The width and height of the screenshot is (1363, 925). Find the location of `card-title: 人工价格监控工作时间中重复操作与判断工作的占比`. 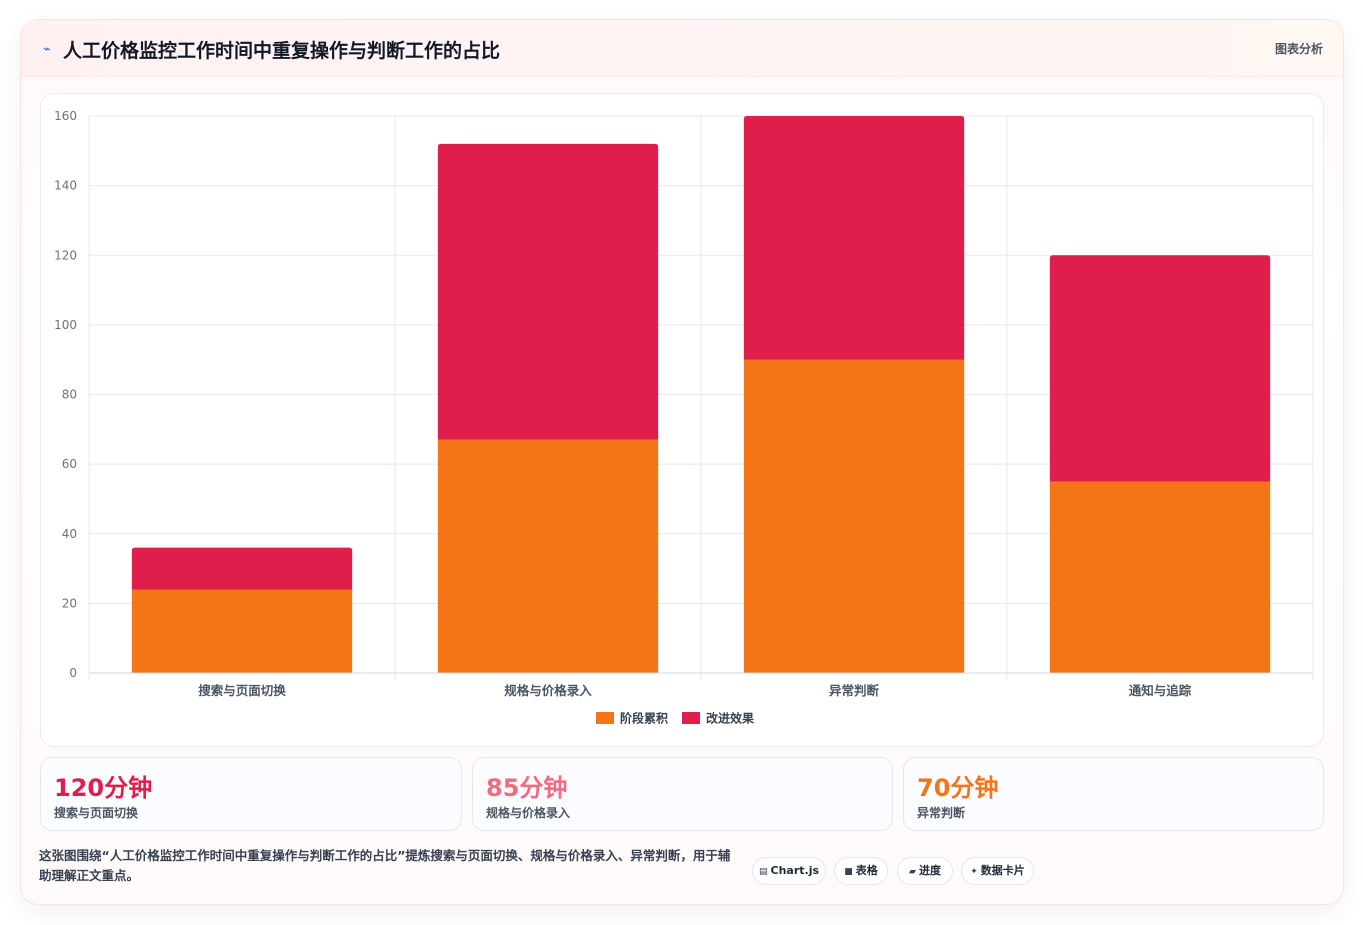

card-title: 人工价格监控工作时间中重复操作与判断工作的占比 is located at coordinates (282, 51).